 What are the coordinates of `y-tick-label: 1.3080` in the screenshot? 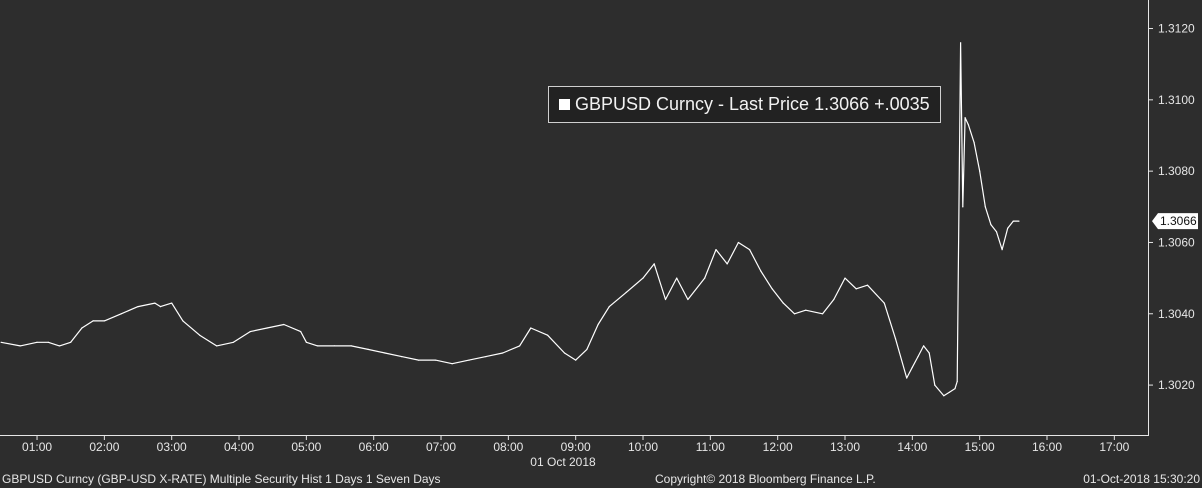 It's located at (1176, 171).